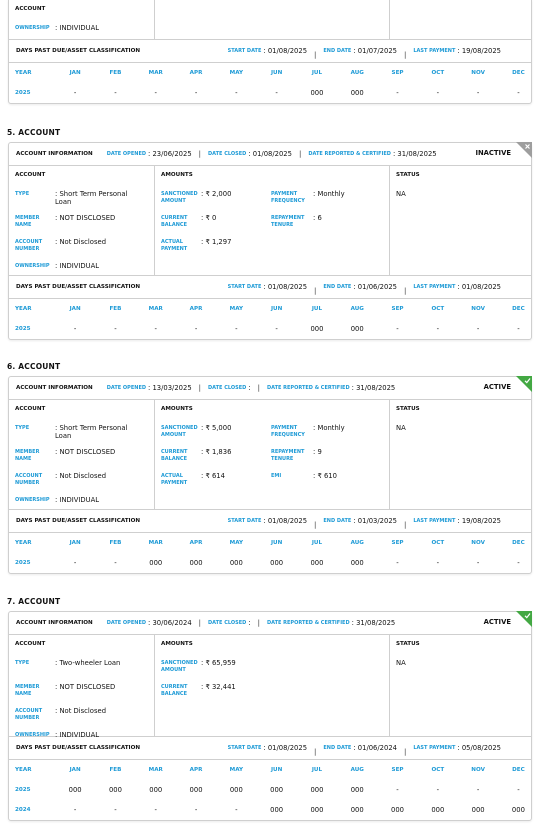  What do you see at coordinates (236, 476) in the screenshot?
I see `field-value: ₹ 614` at bounding box center [236, 476].